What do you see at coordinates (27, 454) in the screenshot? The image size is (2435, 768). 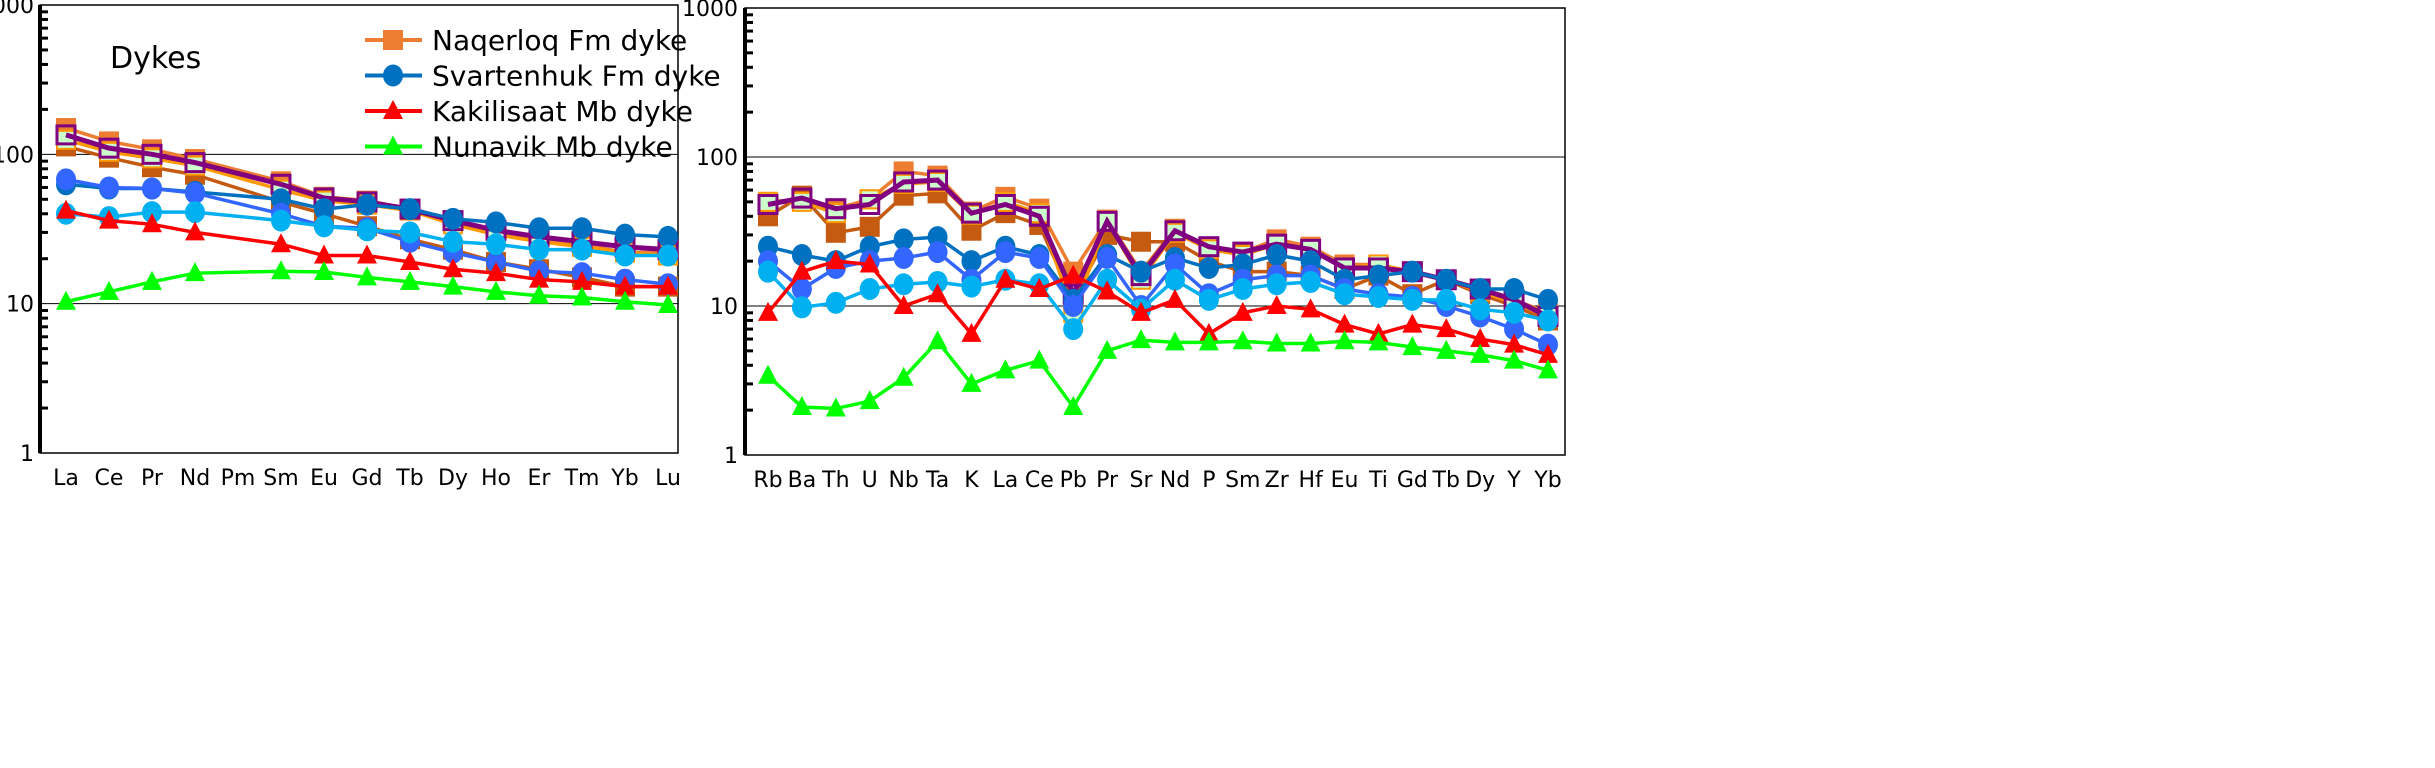 I see `y-tick-label: 1` at bounding box center [27, 454].